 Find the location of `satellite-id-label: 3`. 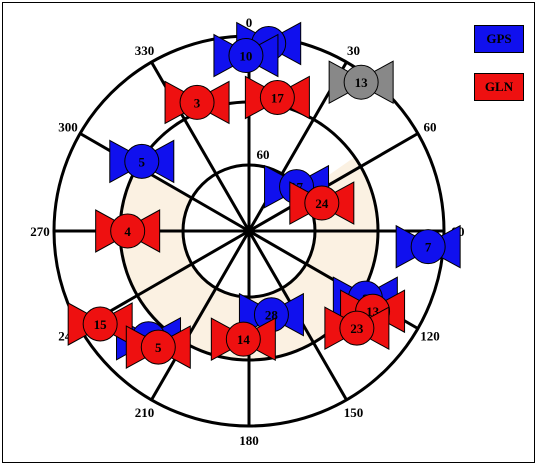

satellite-id-label: 3 is located at coordinates (197, 102).